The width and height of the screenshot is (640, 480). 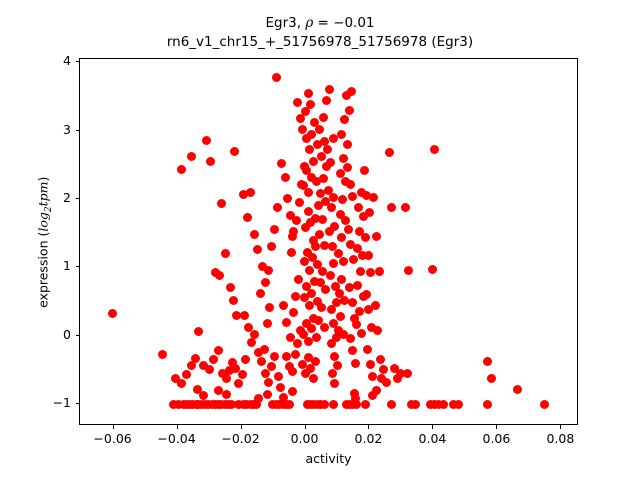 I want to click on x-axis-label: activity, so click(x=328, y=458).